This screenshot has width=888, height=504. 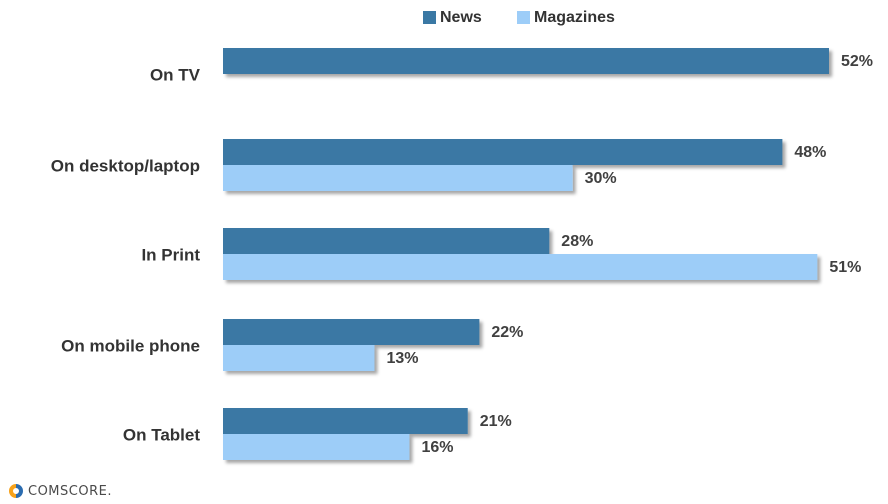 What do you see at coordinates (130, 345) in the screenshot?
I see `category-label: On mobile phone` at bounding box center [130, 345].